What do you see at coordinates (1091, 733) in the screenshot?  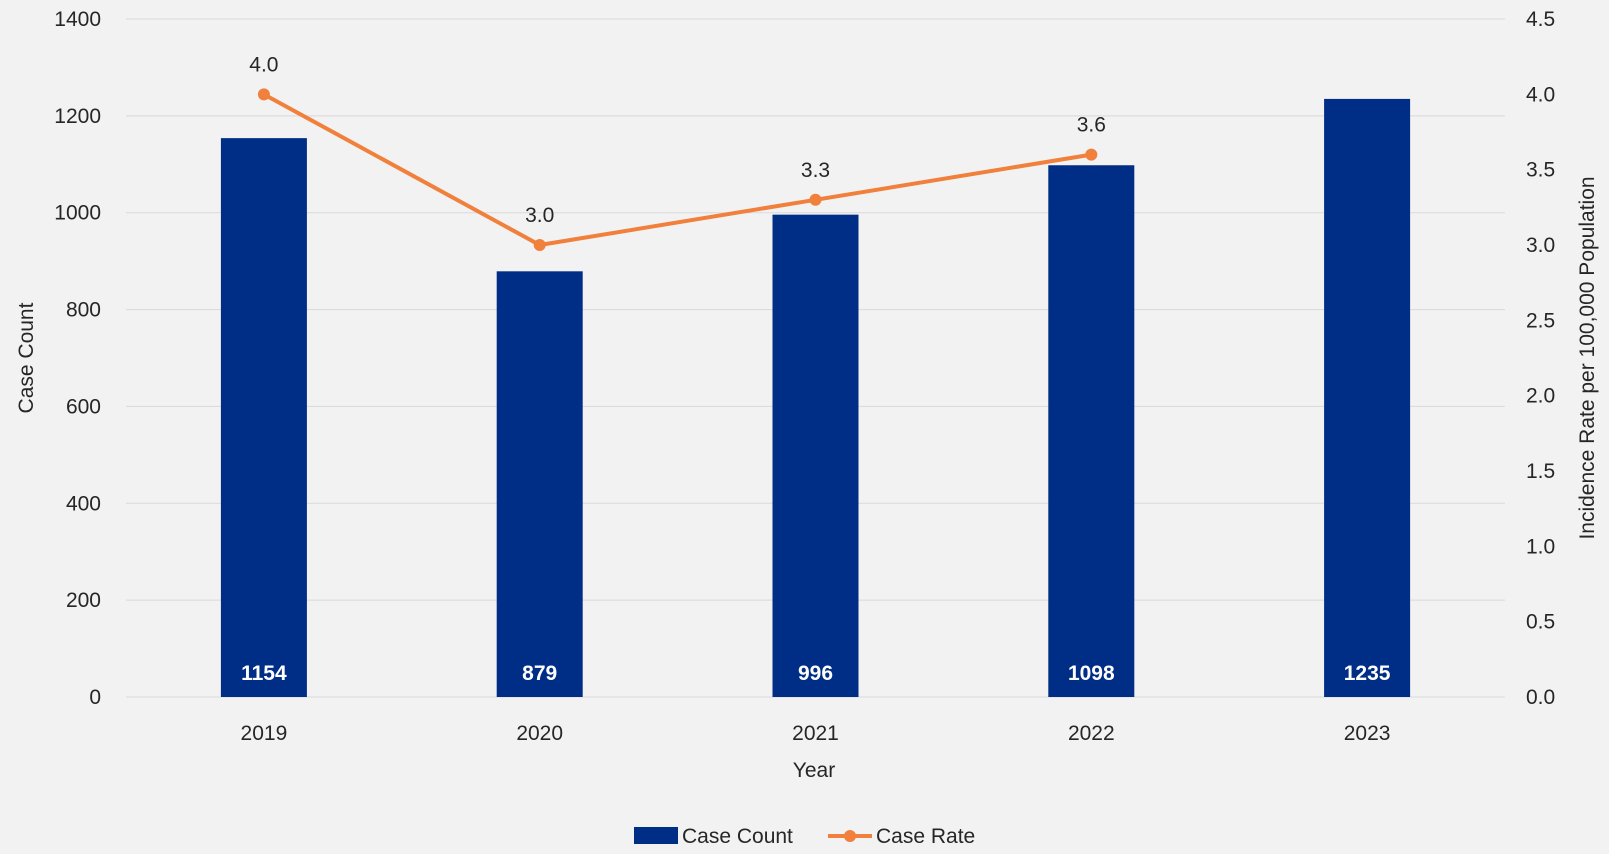 I see `x-tick-label: 2022` at bounding box center [1091, 733].